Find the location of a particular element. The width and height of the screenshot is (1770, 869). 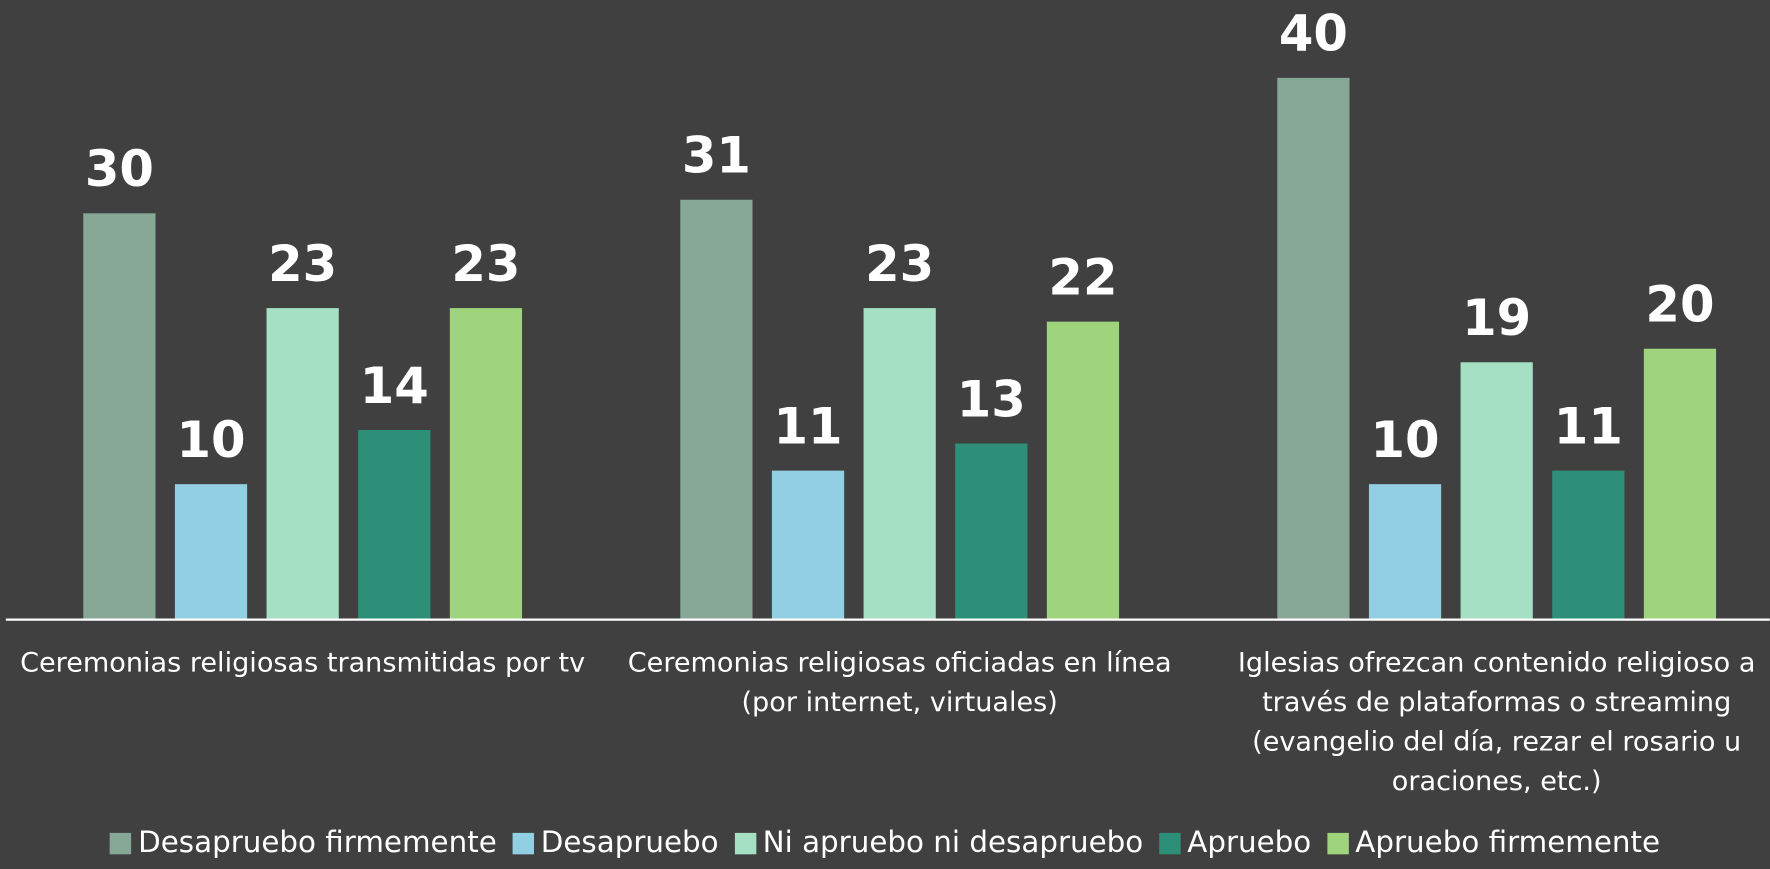

legend-item: Ni apruebo ni desapruebo is located at coordinates (938, 843).